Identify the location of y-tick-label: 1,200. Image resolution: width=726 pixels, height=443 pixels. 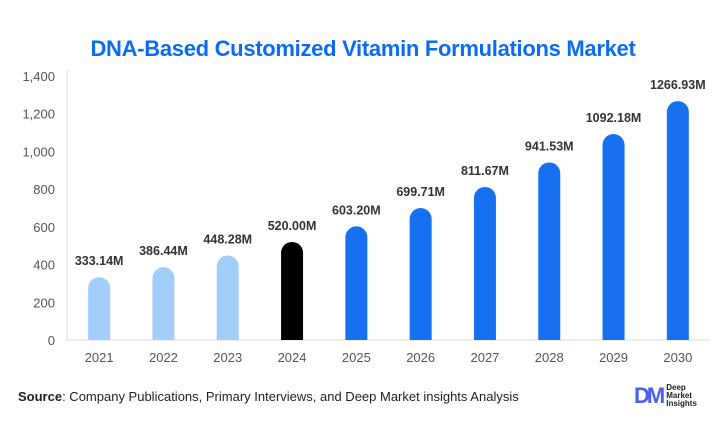
(38, 114).